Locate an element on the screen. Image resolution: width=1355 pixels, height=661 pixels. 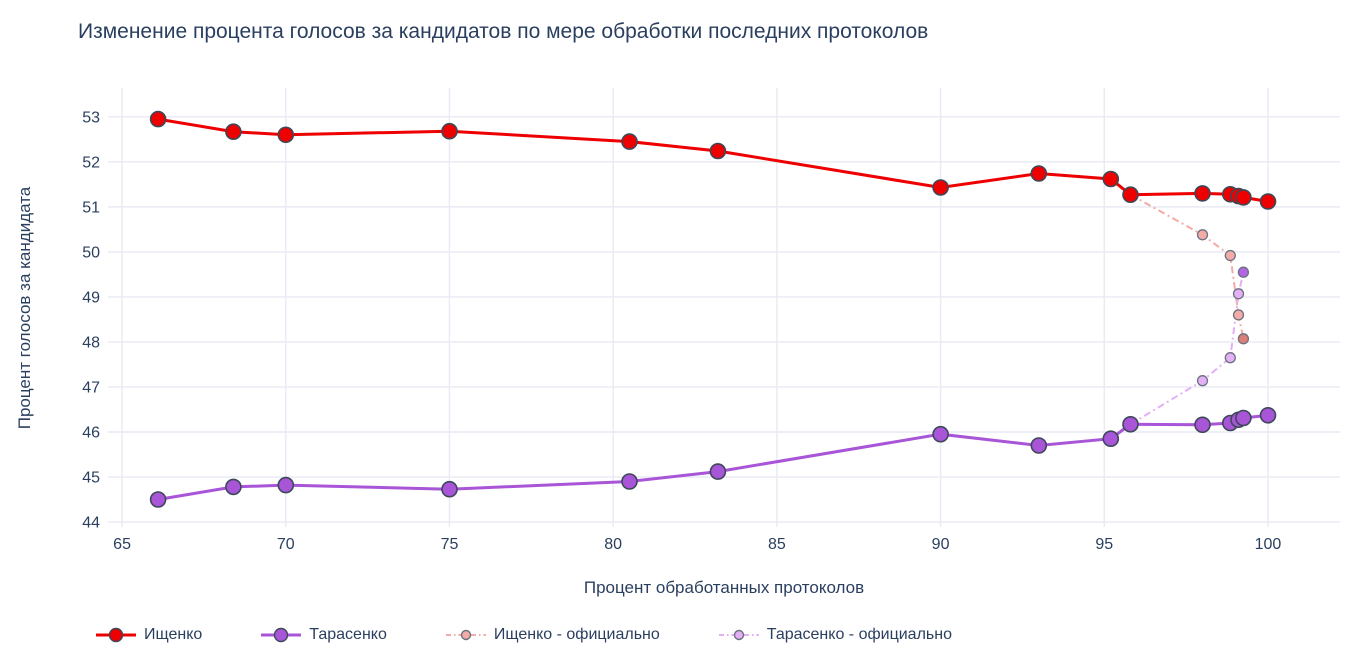
x-tick-label: 80 is located at coordinates (613, 544).